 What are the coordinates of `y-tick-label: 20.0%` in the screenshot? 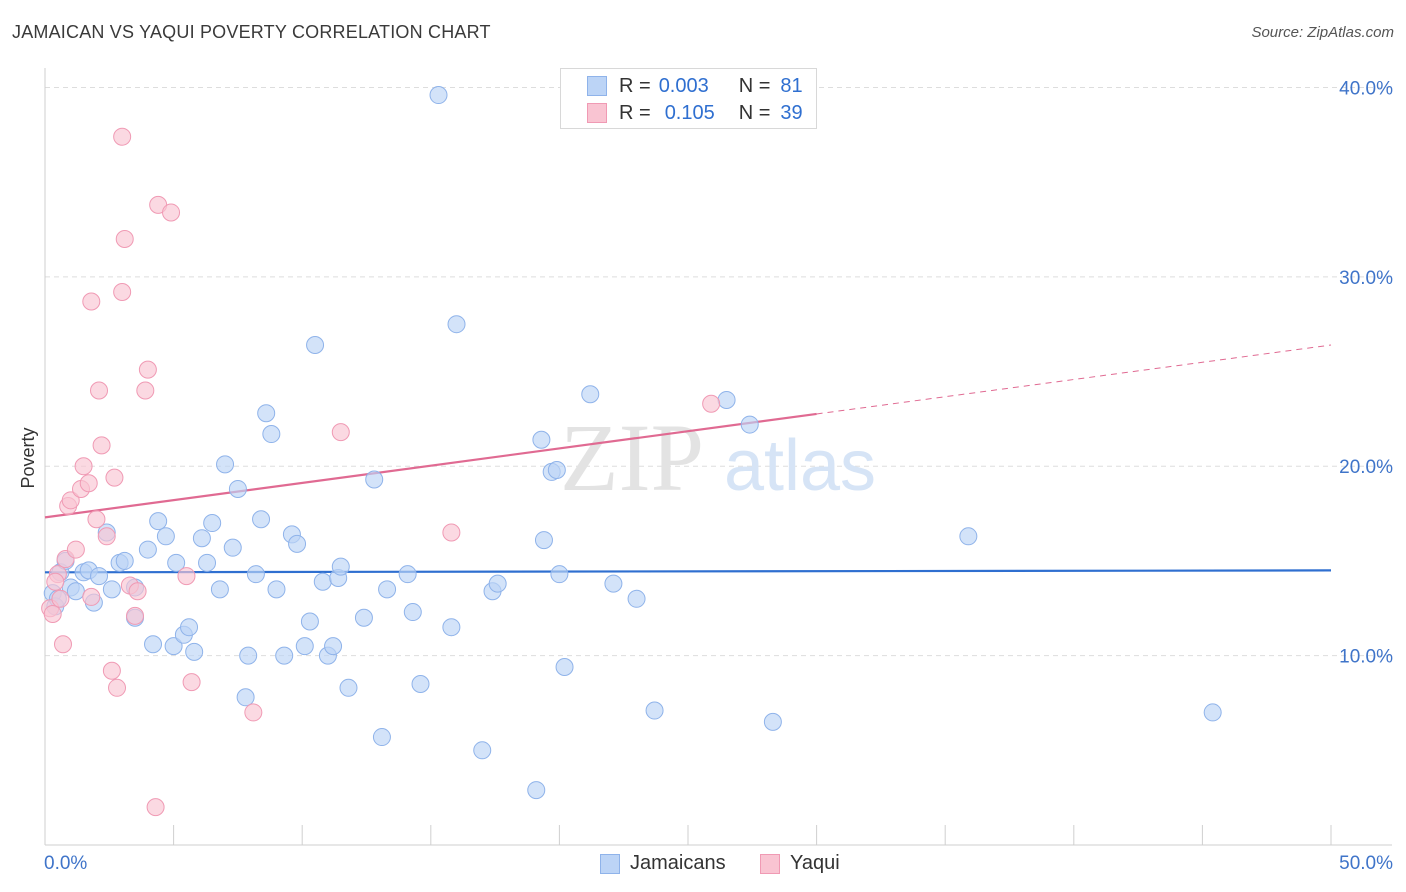 It's located at (1366, 467).